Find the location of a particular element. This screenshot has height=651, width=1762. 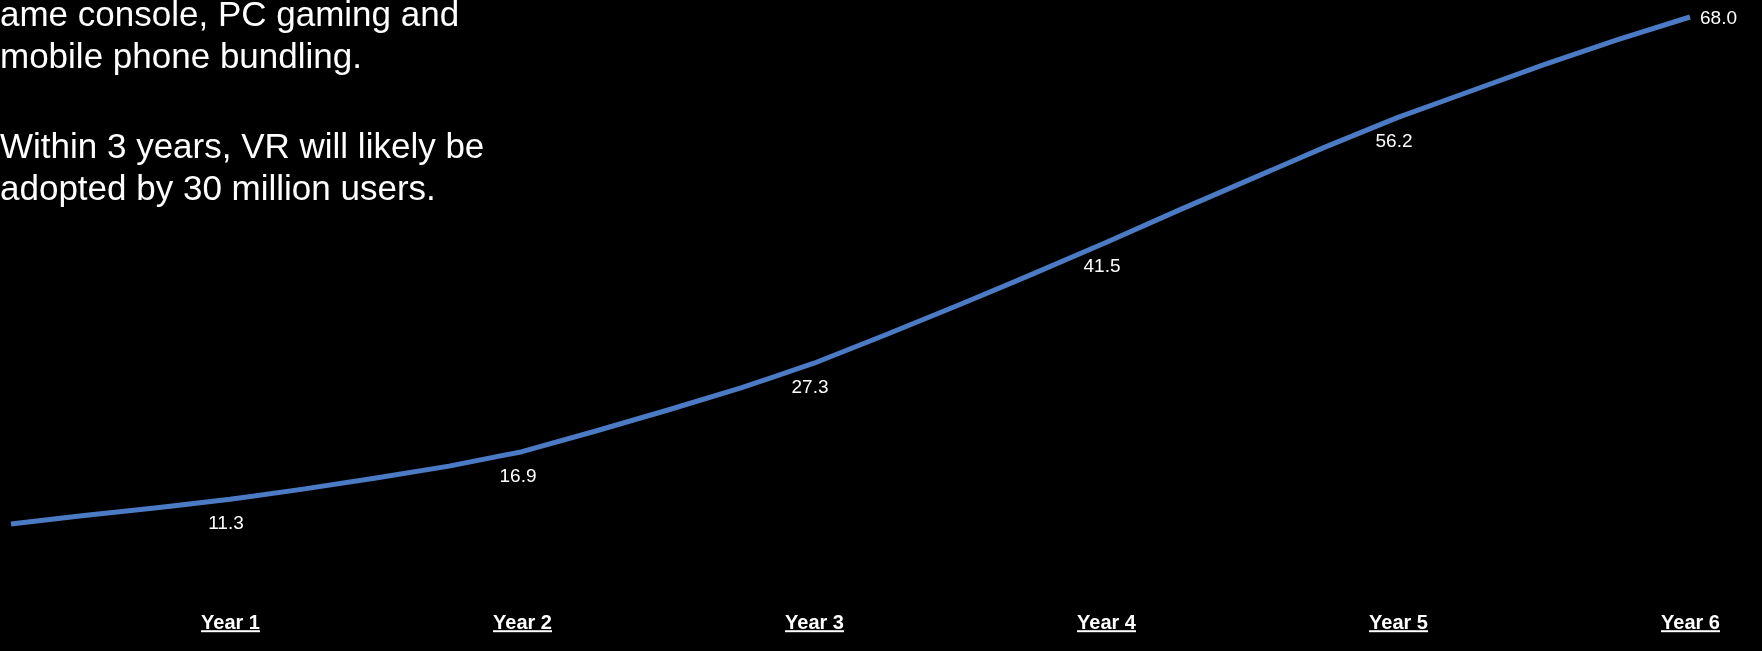

annotation: Within 3 years, VR will likely be adopted by 30 million users. is located at coordinates (242, 166).